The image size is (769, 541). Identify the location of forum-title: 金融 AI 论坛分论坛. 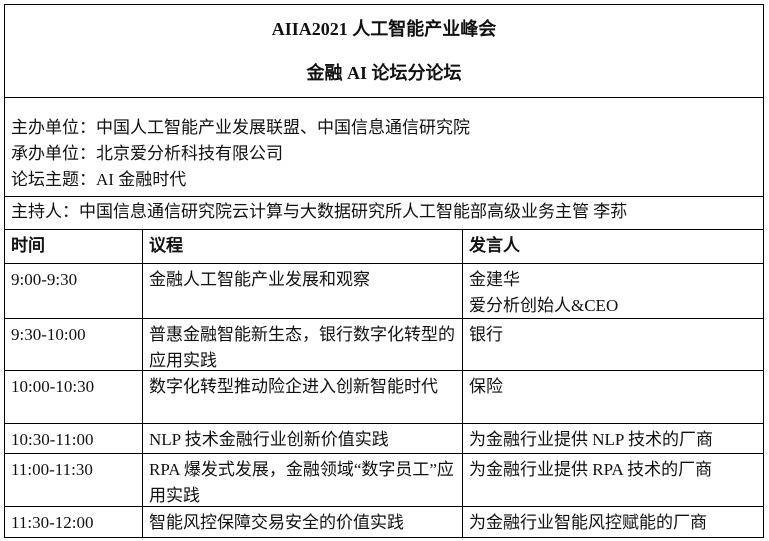
(384, 73).